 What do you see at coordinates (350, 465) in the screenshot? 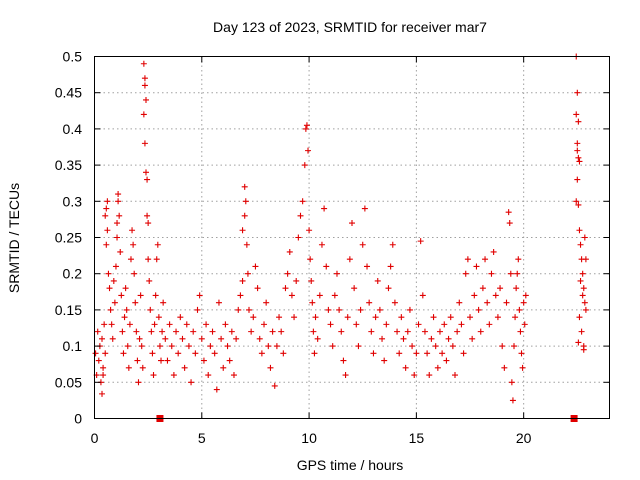
I see `x-axis-label: GPS time / hours` at bounding box center [350, 465].